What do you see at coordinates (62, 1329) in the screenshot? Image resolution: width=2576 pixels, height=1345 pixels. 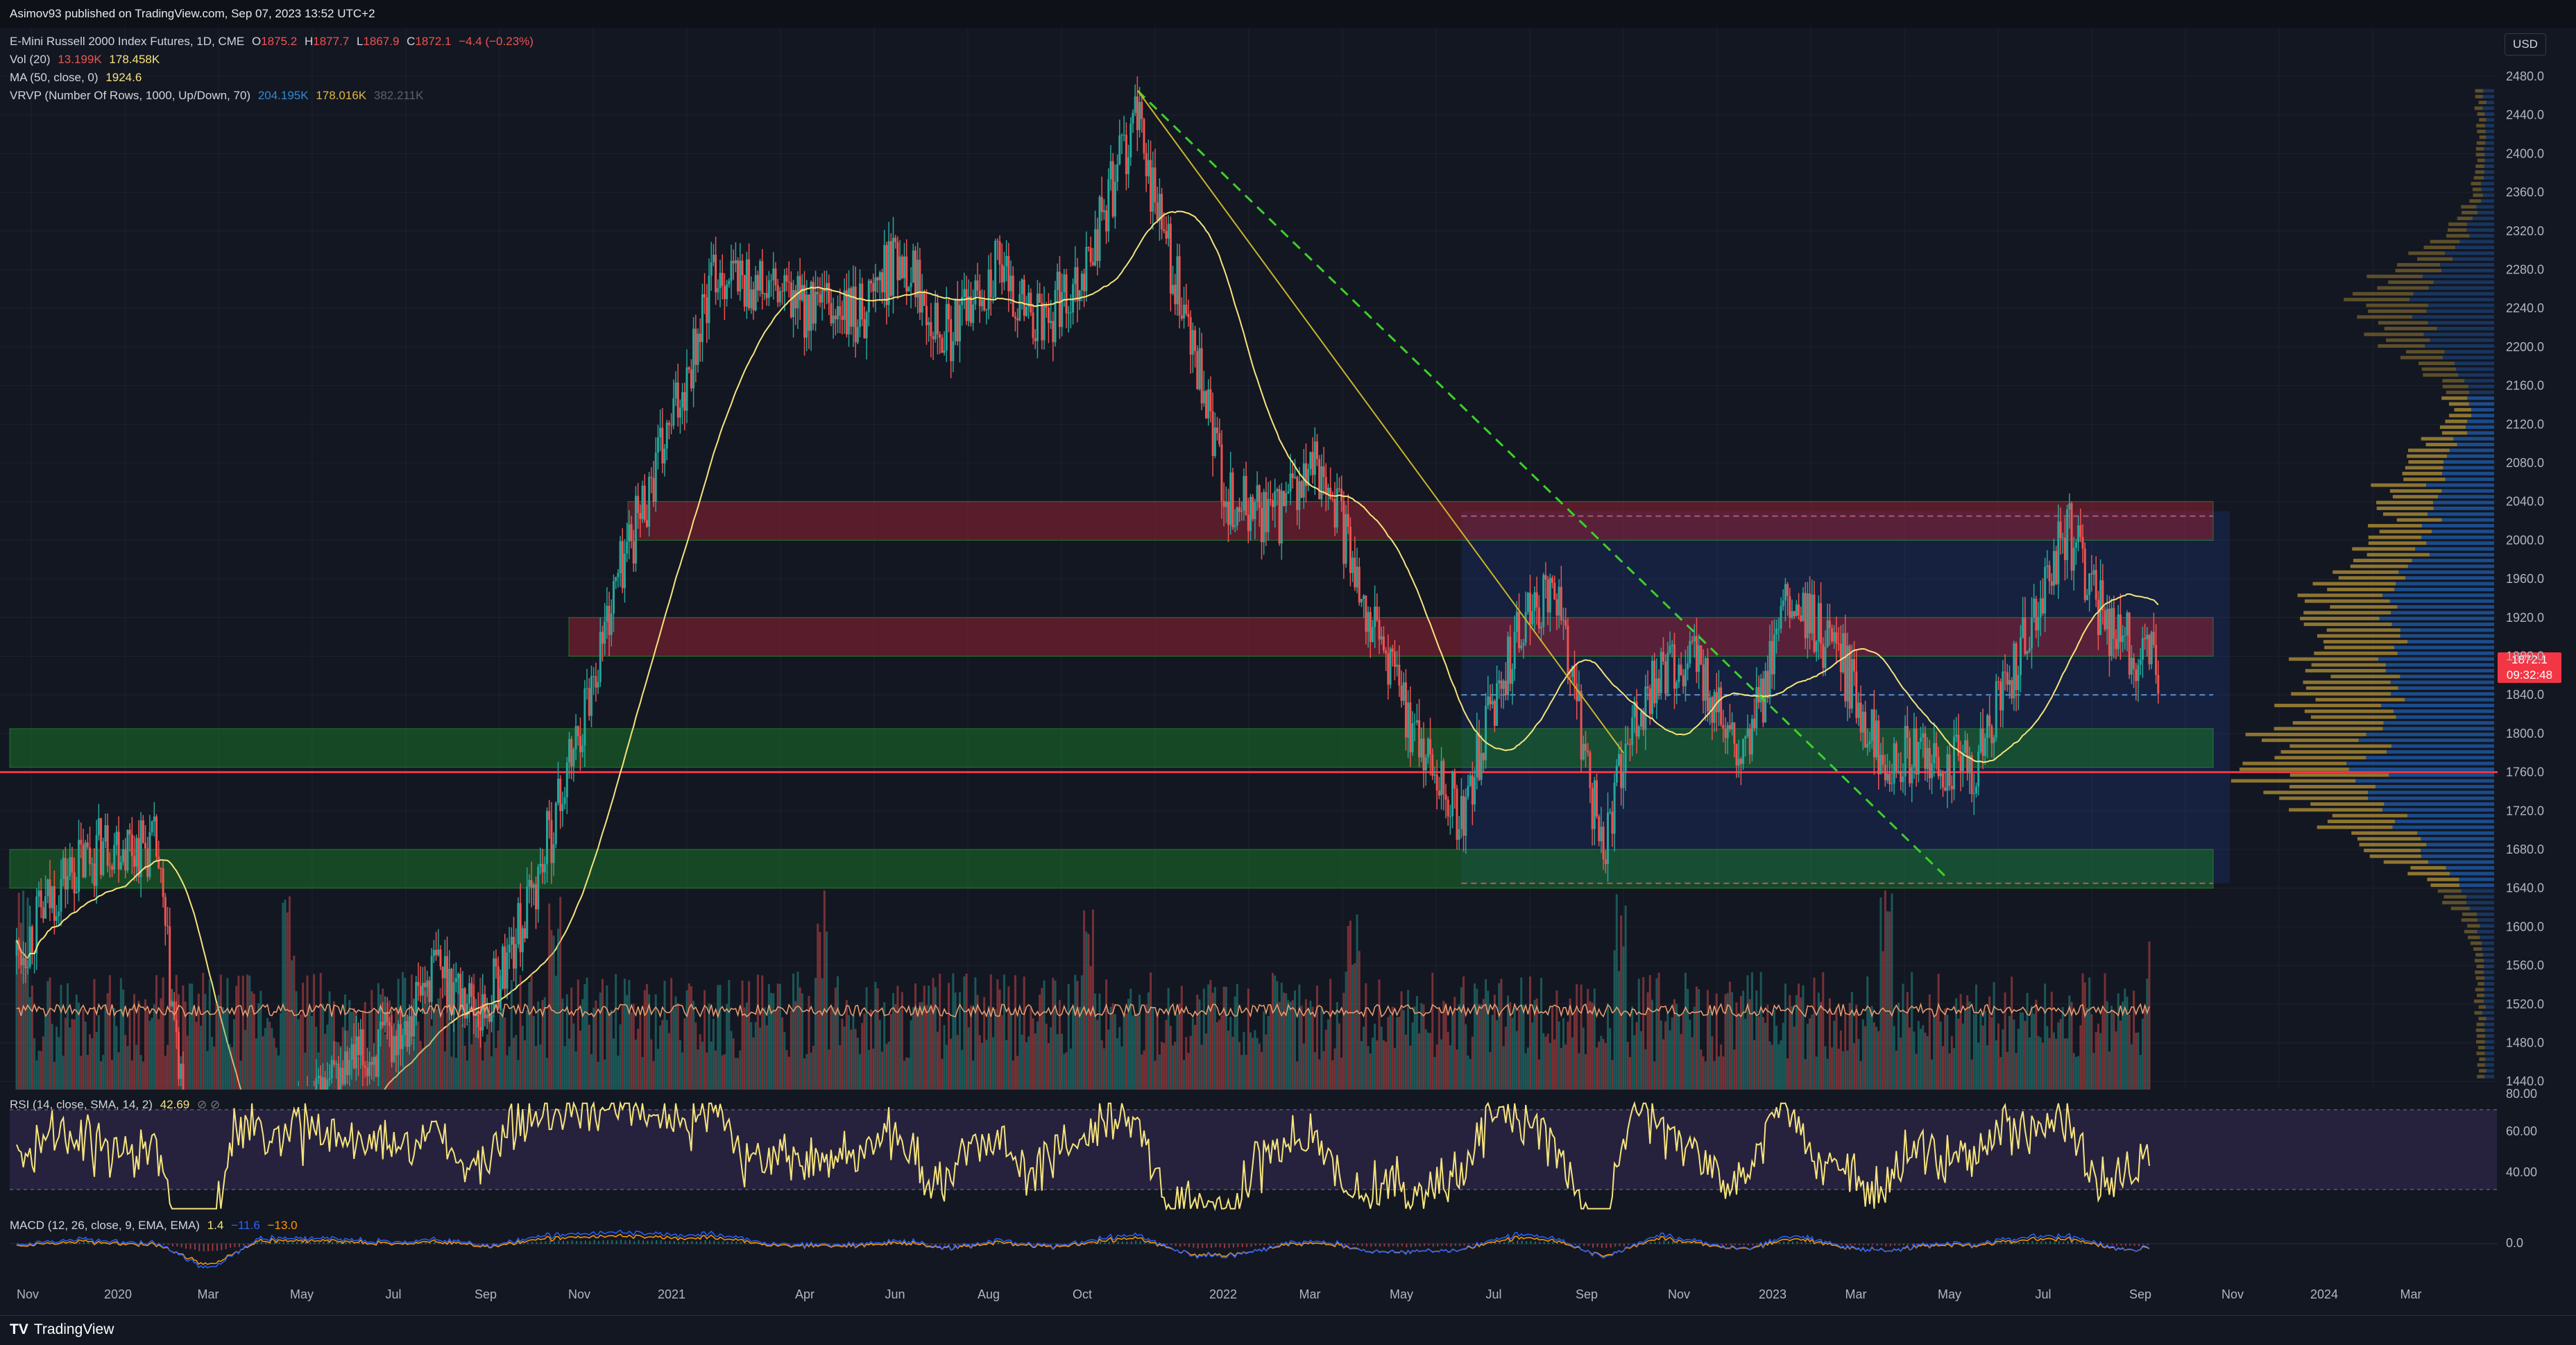 I see `tradingview-logo: TV TradingView` at bounding box center [62, 1329].